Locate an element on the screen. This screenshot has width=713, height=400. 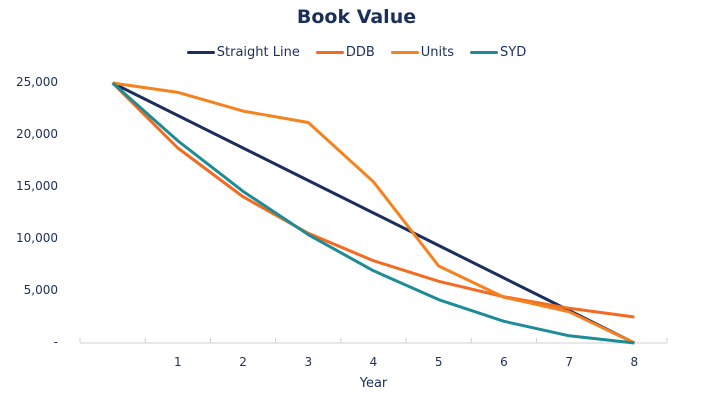
legend-item-syd: SYD is located at coordinates (498, 52).